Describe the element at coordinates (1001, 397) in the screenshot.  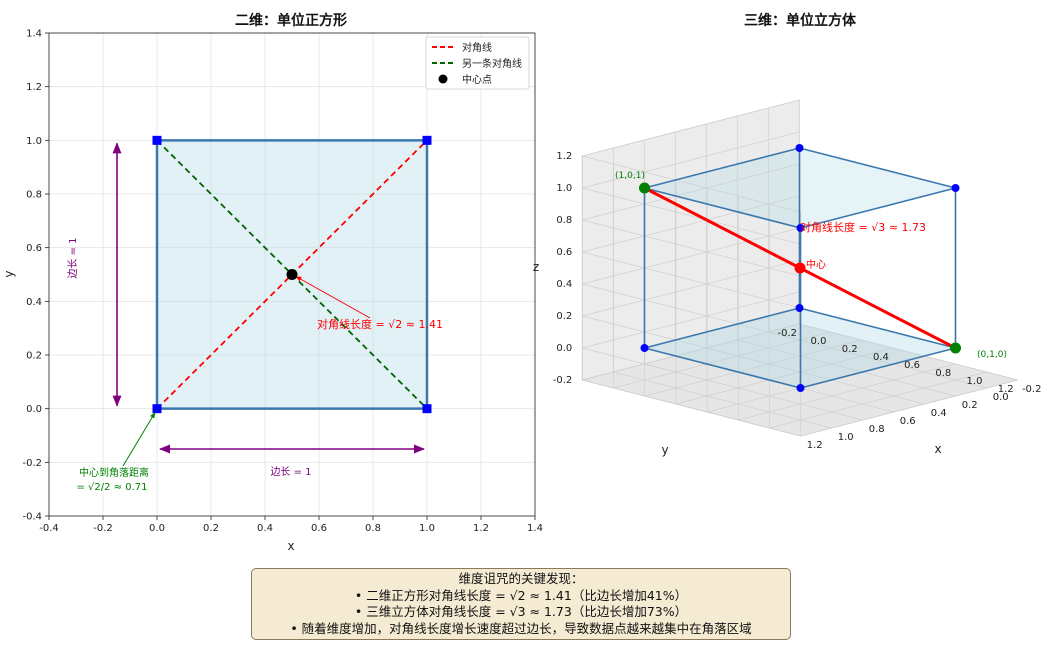
I see `tick-label-x-3d: 0.0` at that location.